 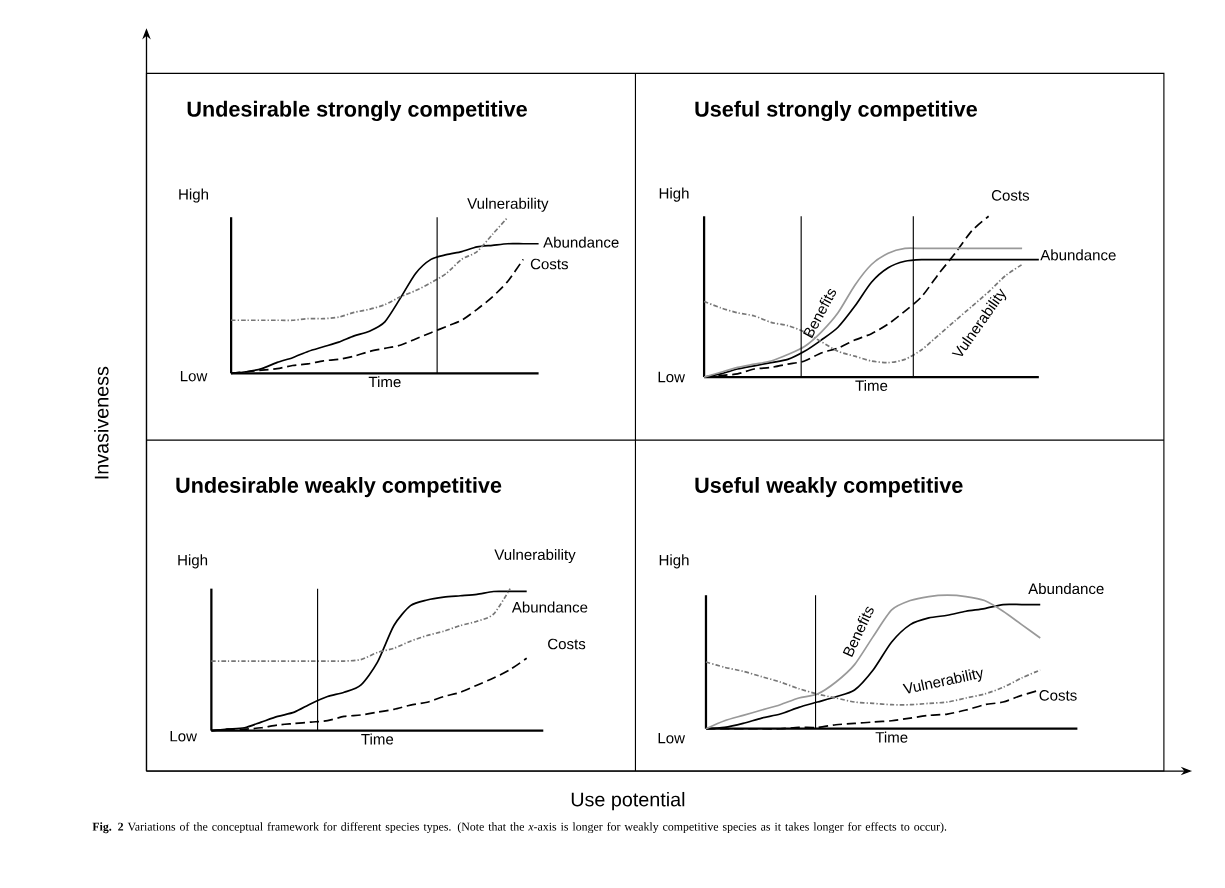 I want to click on chart-title: Undesirable weakly competitive, so click(x=339, y=487).